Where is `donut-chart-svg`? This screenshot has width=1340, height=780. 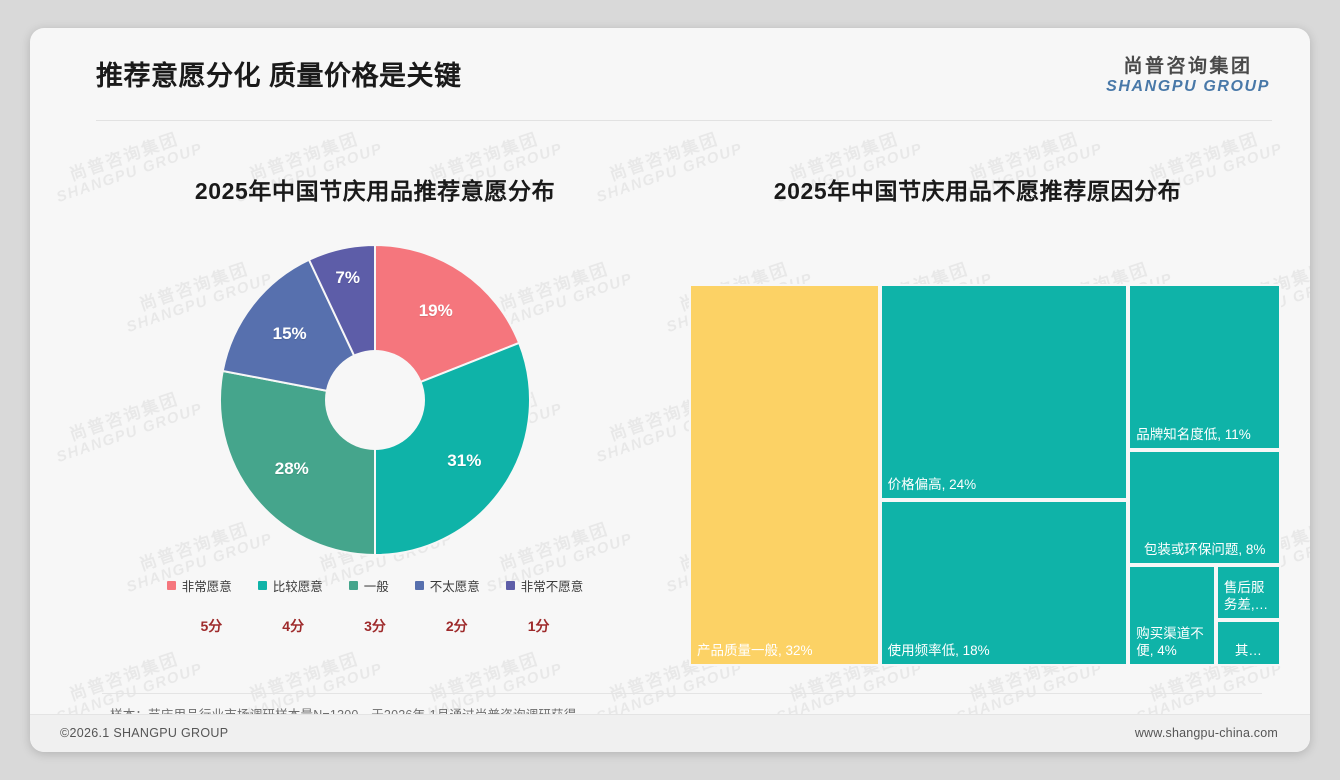
donut-chart-svg is located at coordinates (375, 400).